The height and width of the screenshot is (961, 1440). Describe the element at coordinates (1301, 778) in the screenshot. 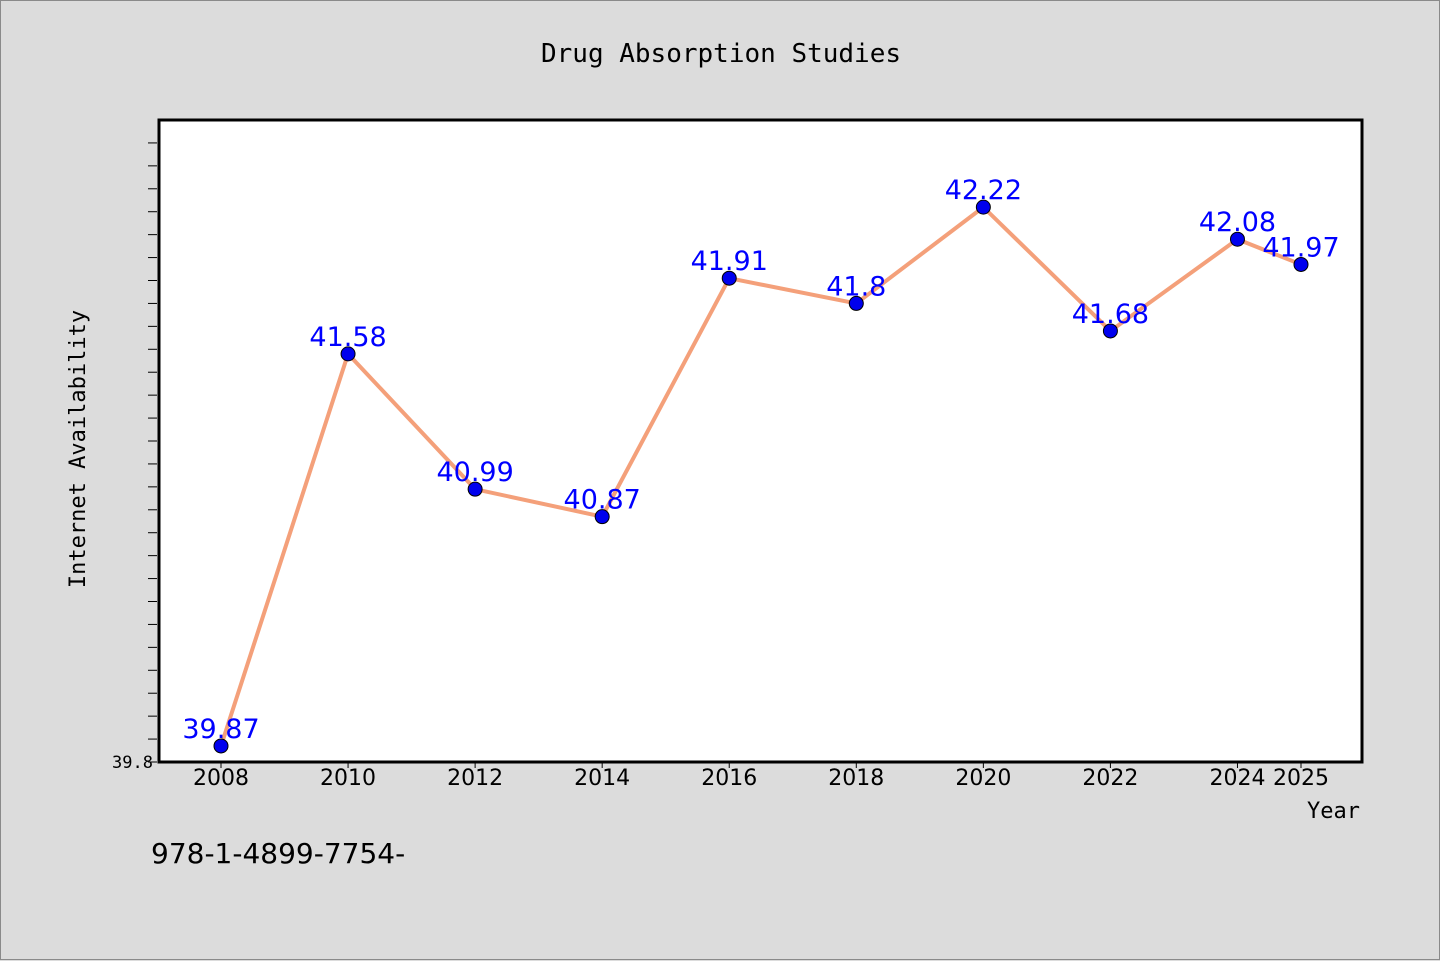

I see `x-tick-label: 2025` at that location.